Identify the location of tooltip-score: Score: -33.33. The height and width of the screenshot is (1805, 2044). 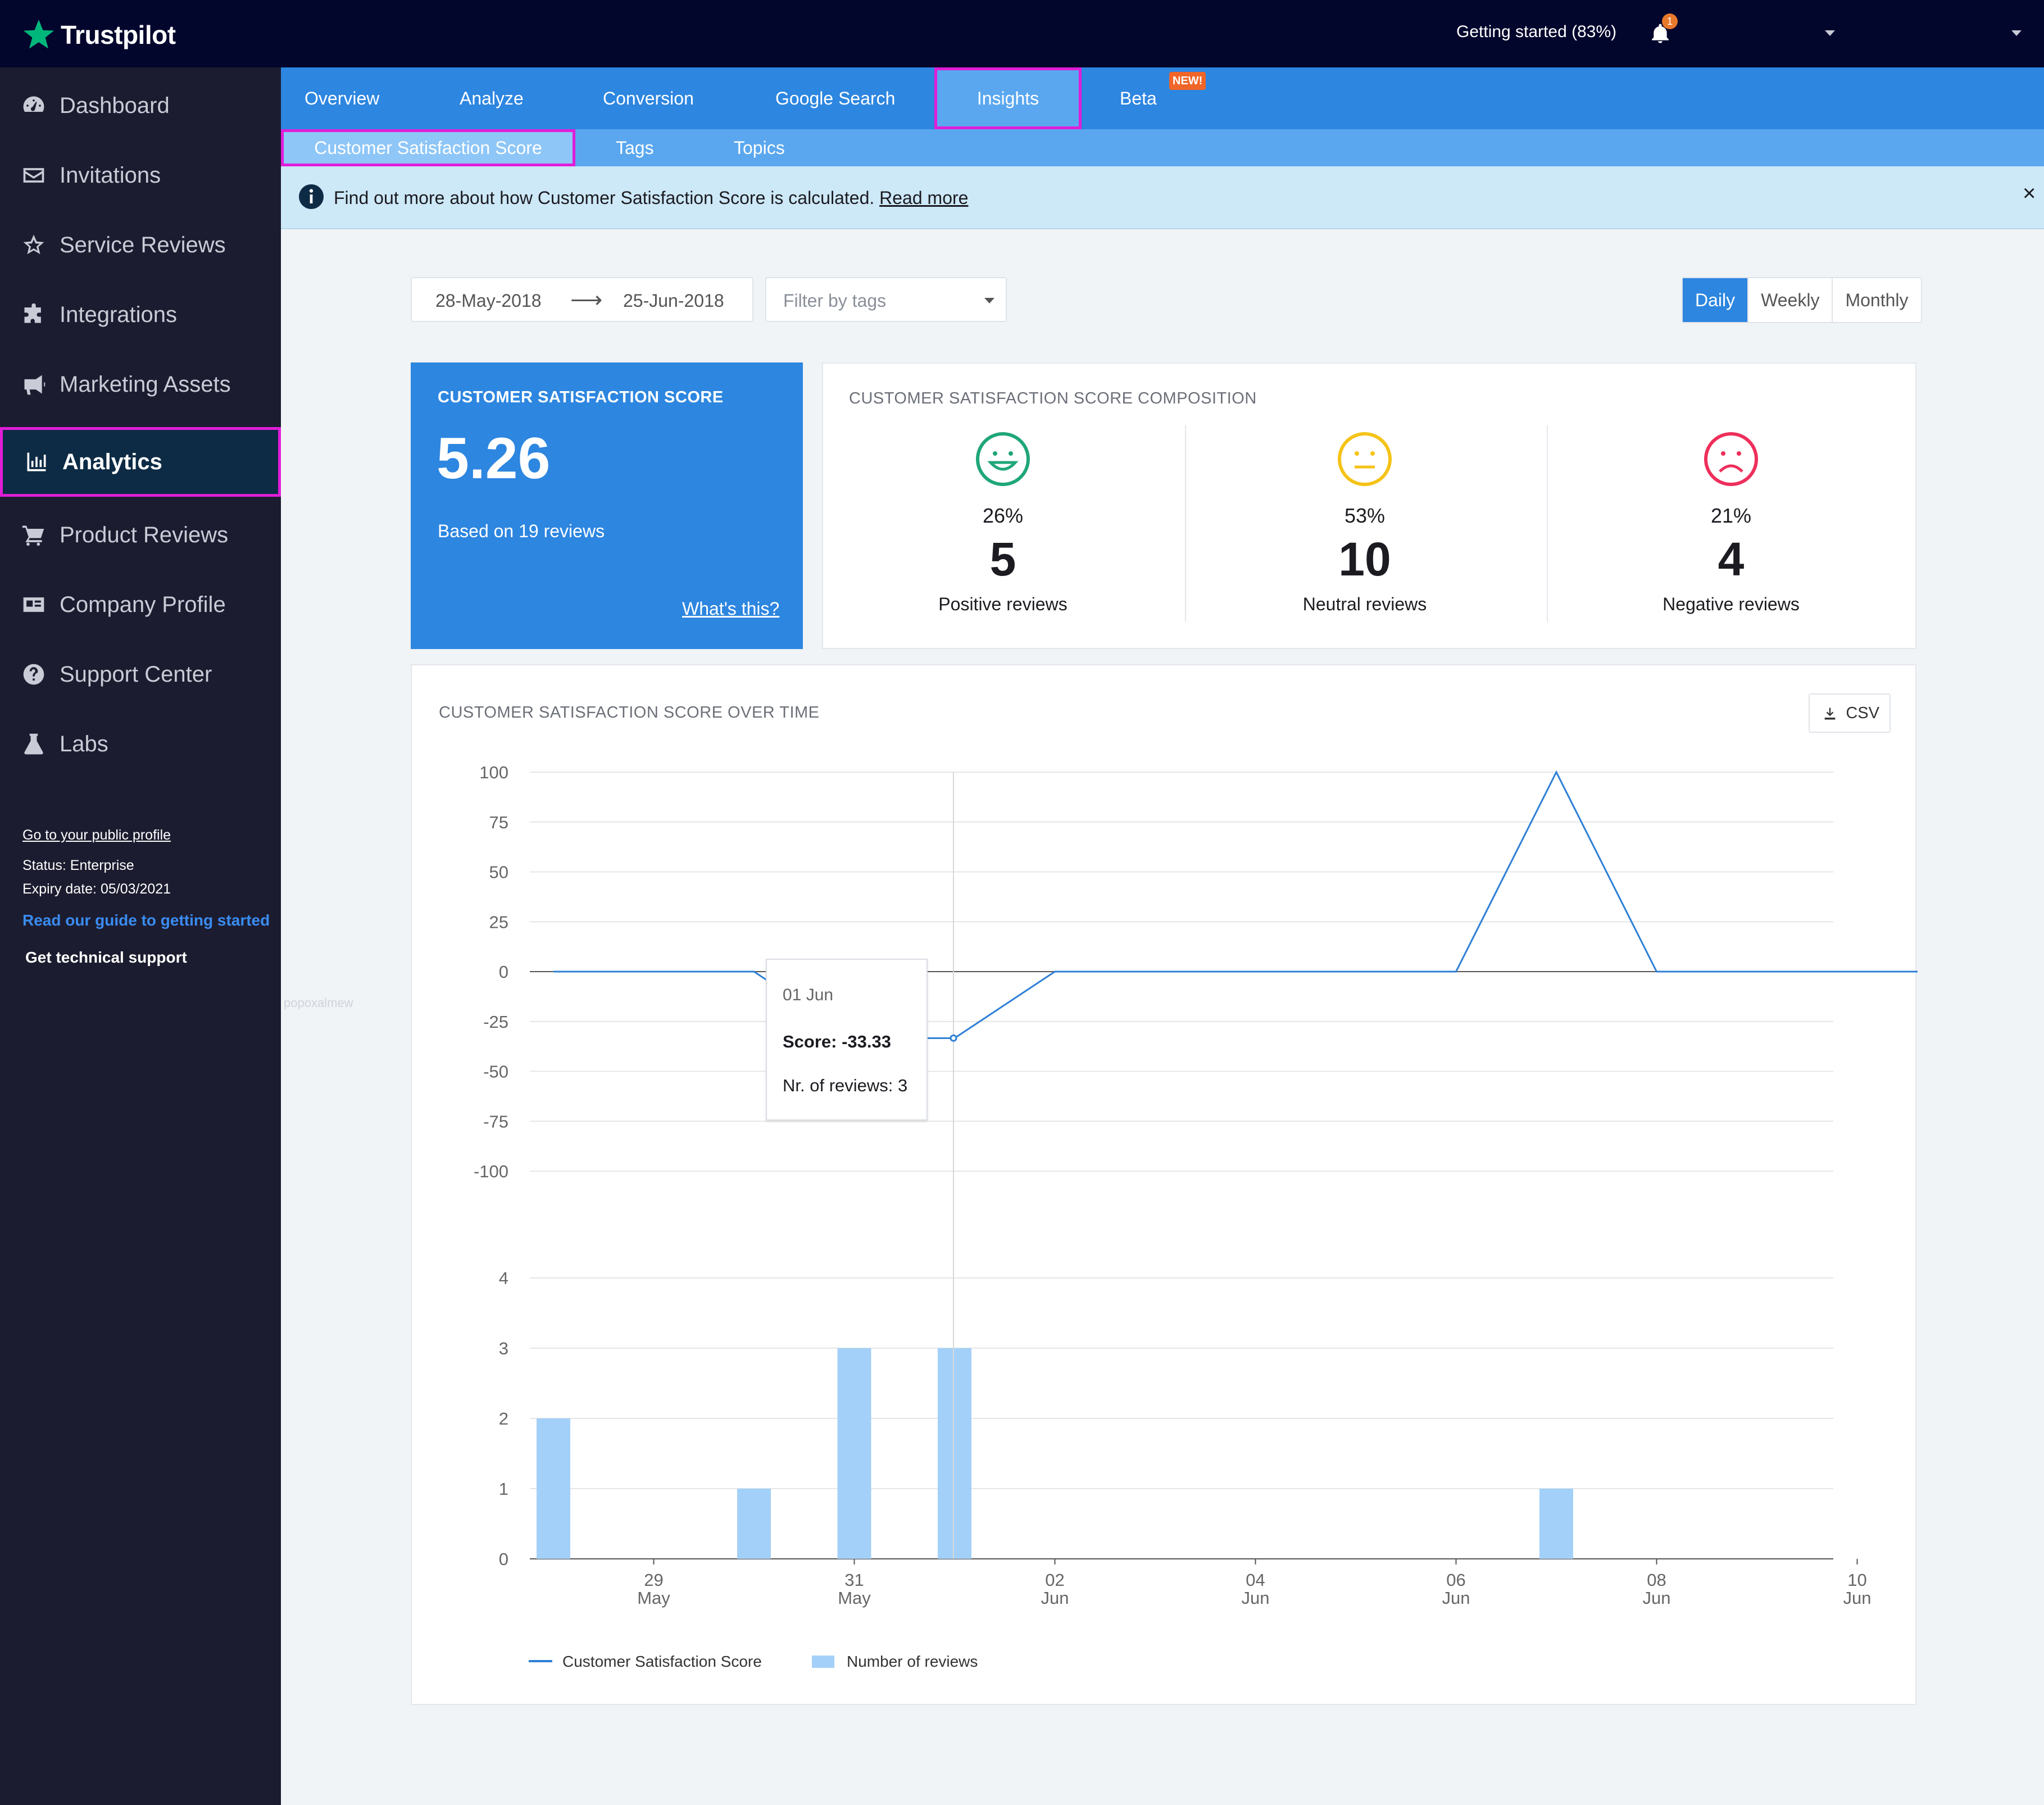
(837, 1041).